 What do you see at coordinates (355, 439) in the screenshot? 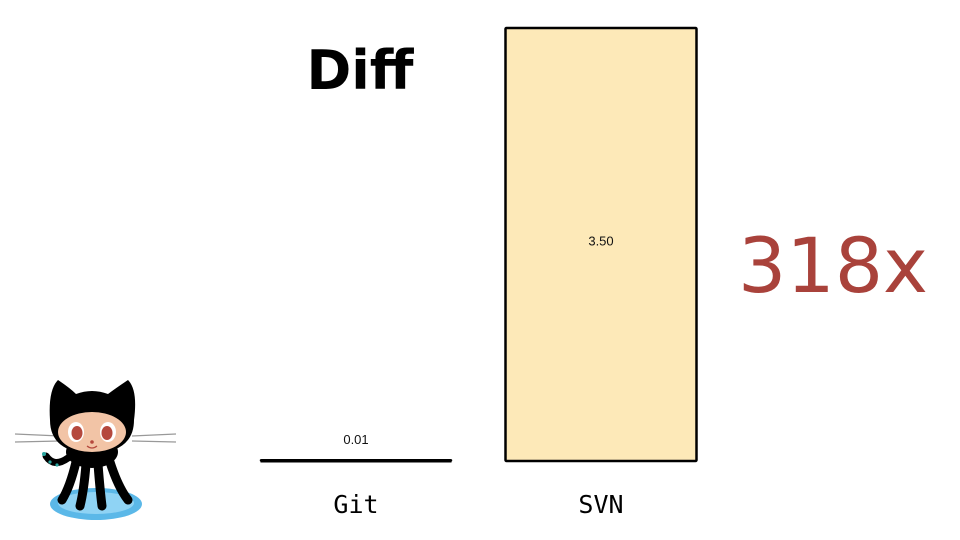
I see `value-label-git: 0.01` at bounding box center [355, 439].